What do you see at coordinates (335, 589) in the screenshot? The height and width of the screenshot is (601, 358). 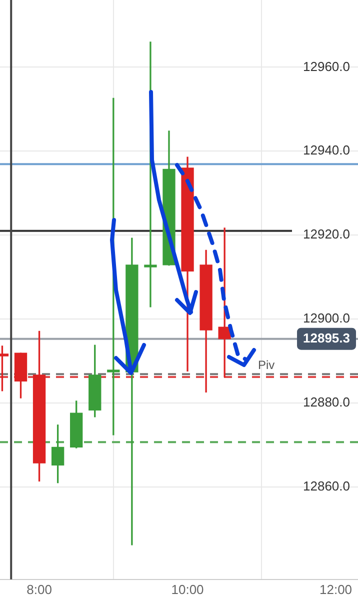 I see `x-tick-label: 12:00` at bounding box center [335, 589].